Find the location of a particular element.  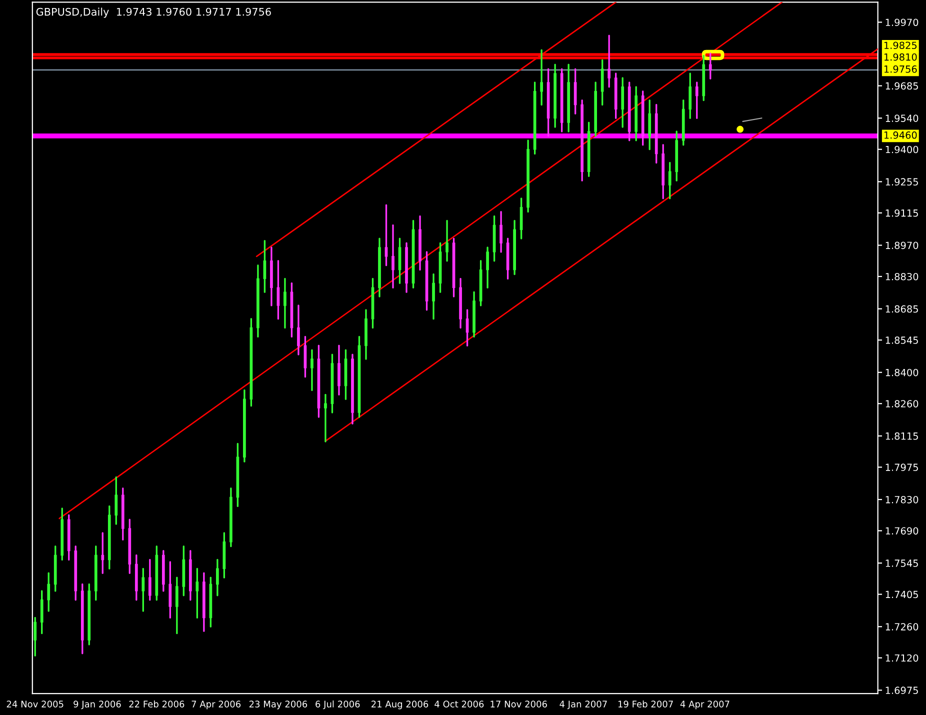

y-tick-label: 1.8545 is located at coordinates (902, 340).